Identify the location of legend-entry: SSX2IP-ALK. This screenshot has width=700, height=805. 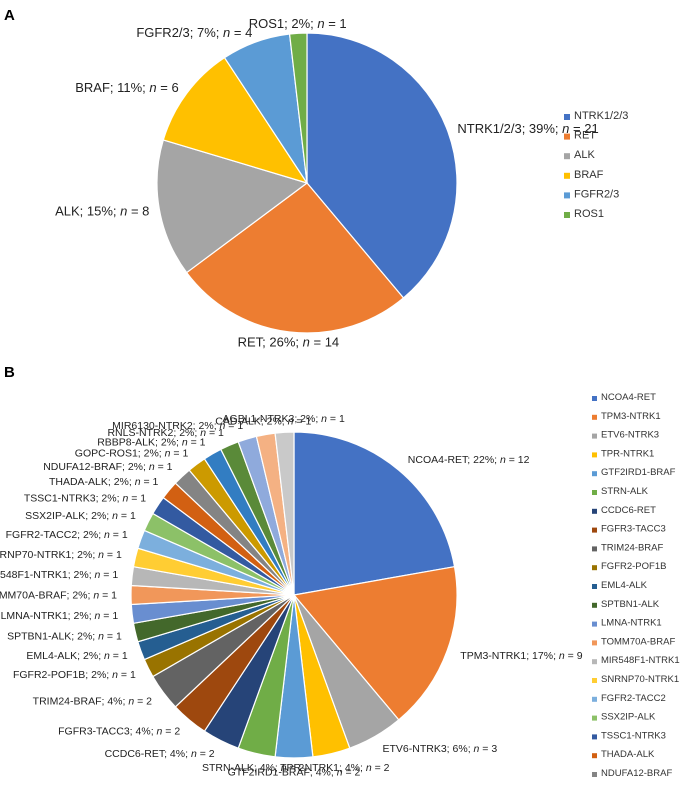
(628, 717).